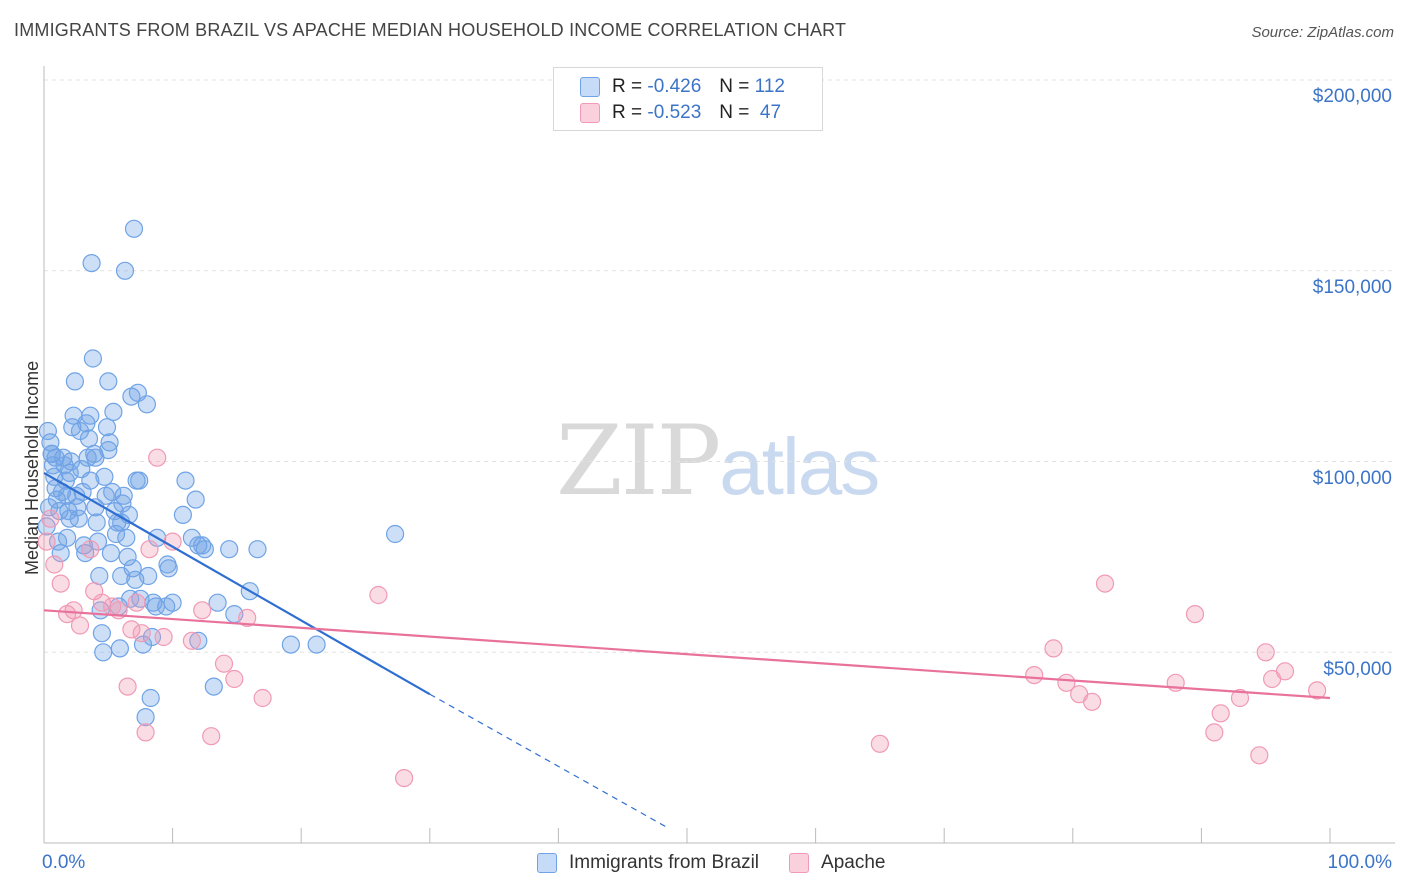 The width and height of the screenshot is (1406, 892). What do you see at coordinates (549, 761) in the screenshot?
I see `brazil-trend-extension` at bounding box center [549, 761].